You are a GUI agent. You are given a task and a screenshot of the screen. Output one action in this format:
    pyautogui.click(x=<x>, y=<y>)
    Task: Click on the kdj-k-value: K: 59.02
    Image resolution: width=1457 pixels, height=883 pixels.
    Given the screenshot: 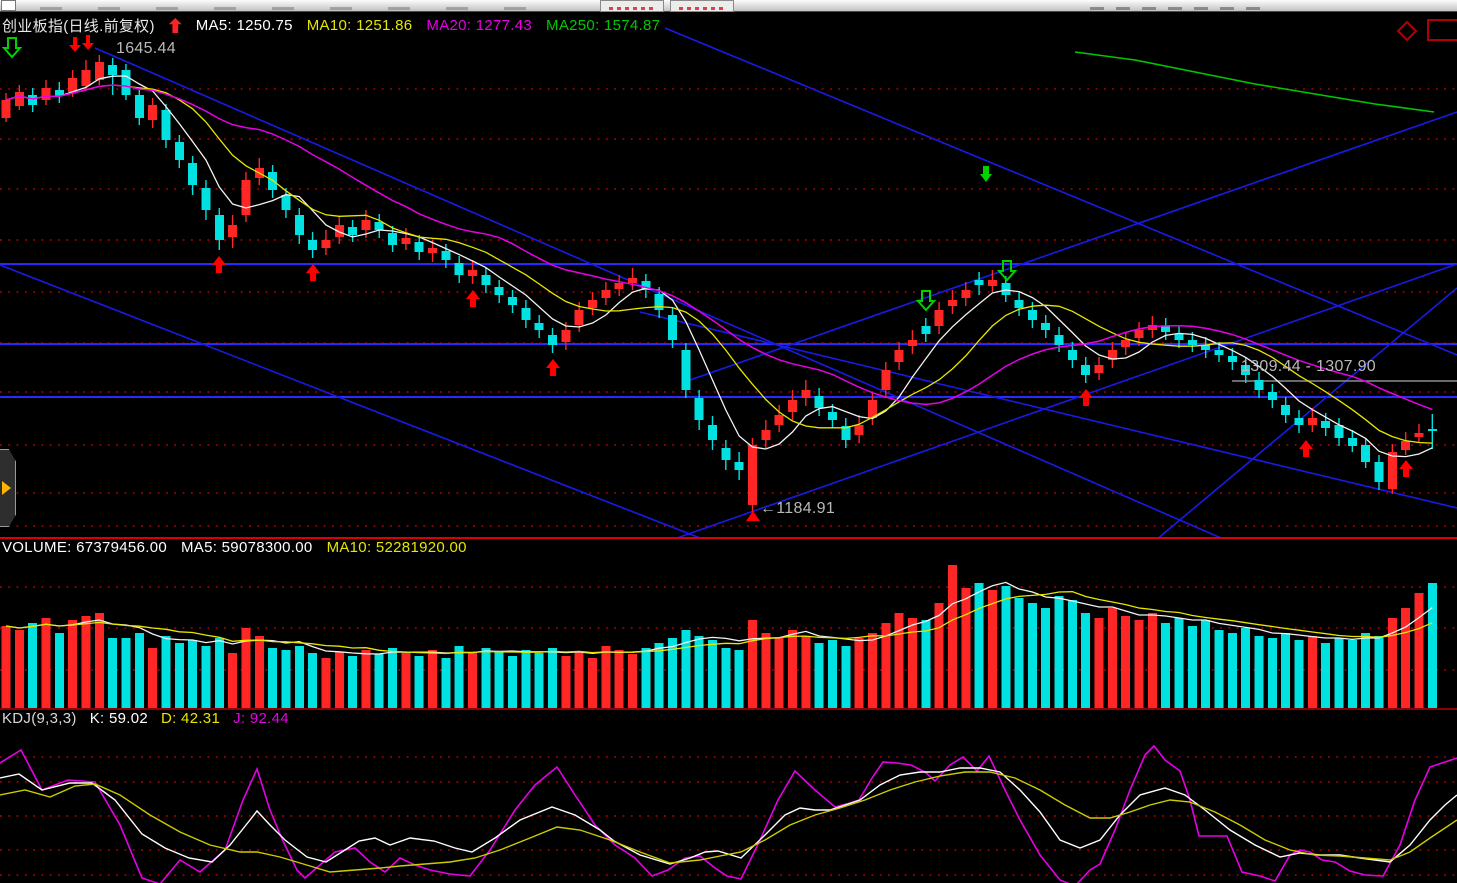 What is the action you would take?
    pyautogui.click(x=118, y=718)
    